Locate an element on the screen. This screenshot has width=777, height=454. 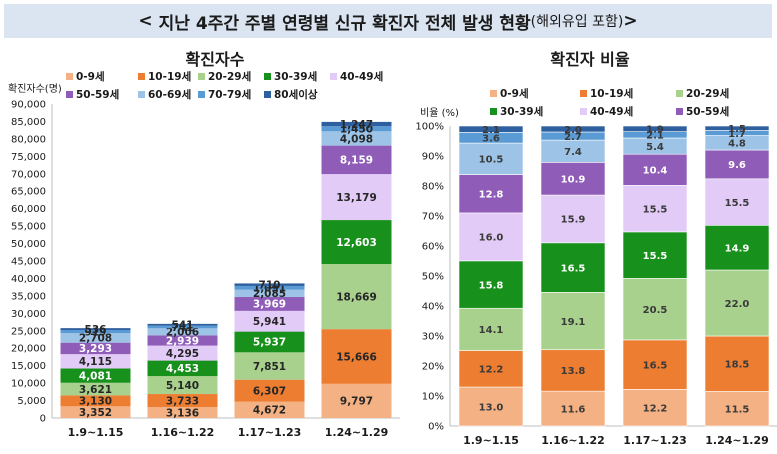
chart1-data-label: 1,247 is located at coordinates (356, 125).